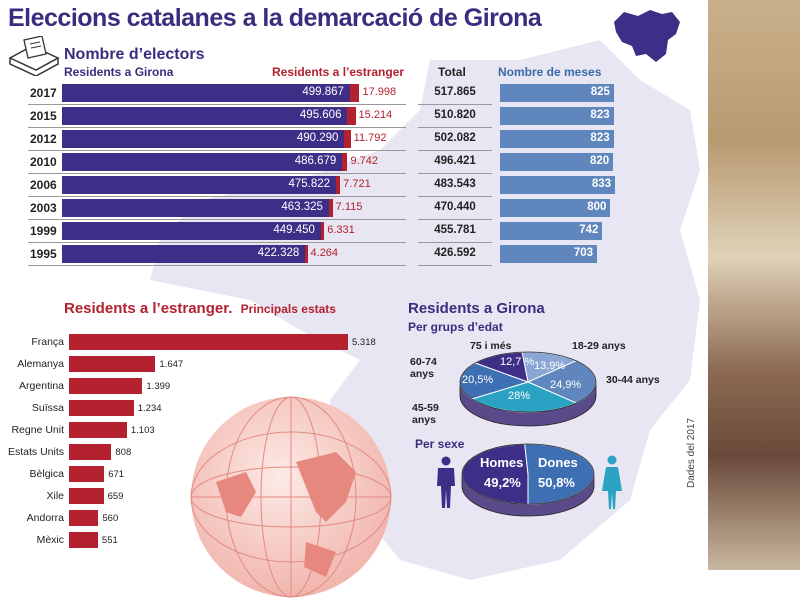 The width and height of the screenshot is (800, 601). What do you see at coordinates (119, 72) in the screenshot?
I see `header-residents: Residents a Girona` at bounding box center [119, 72].